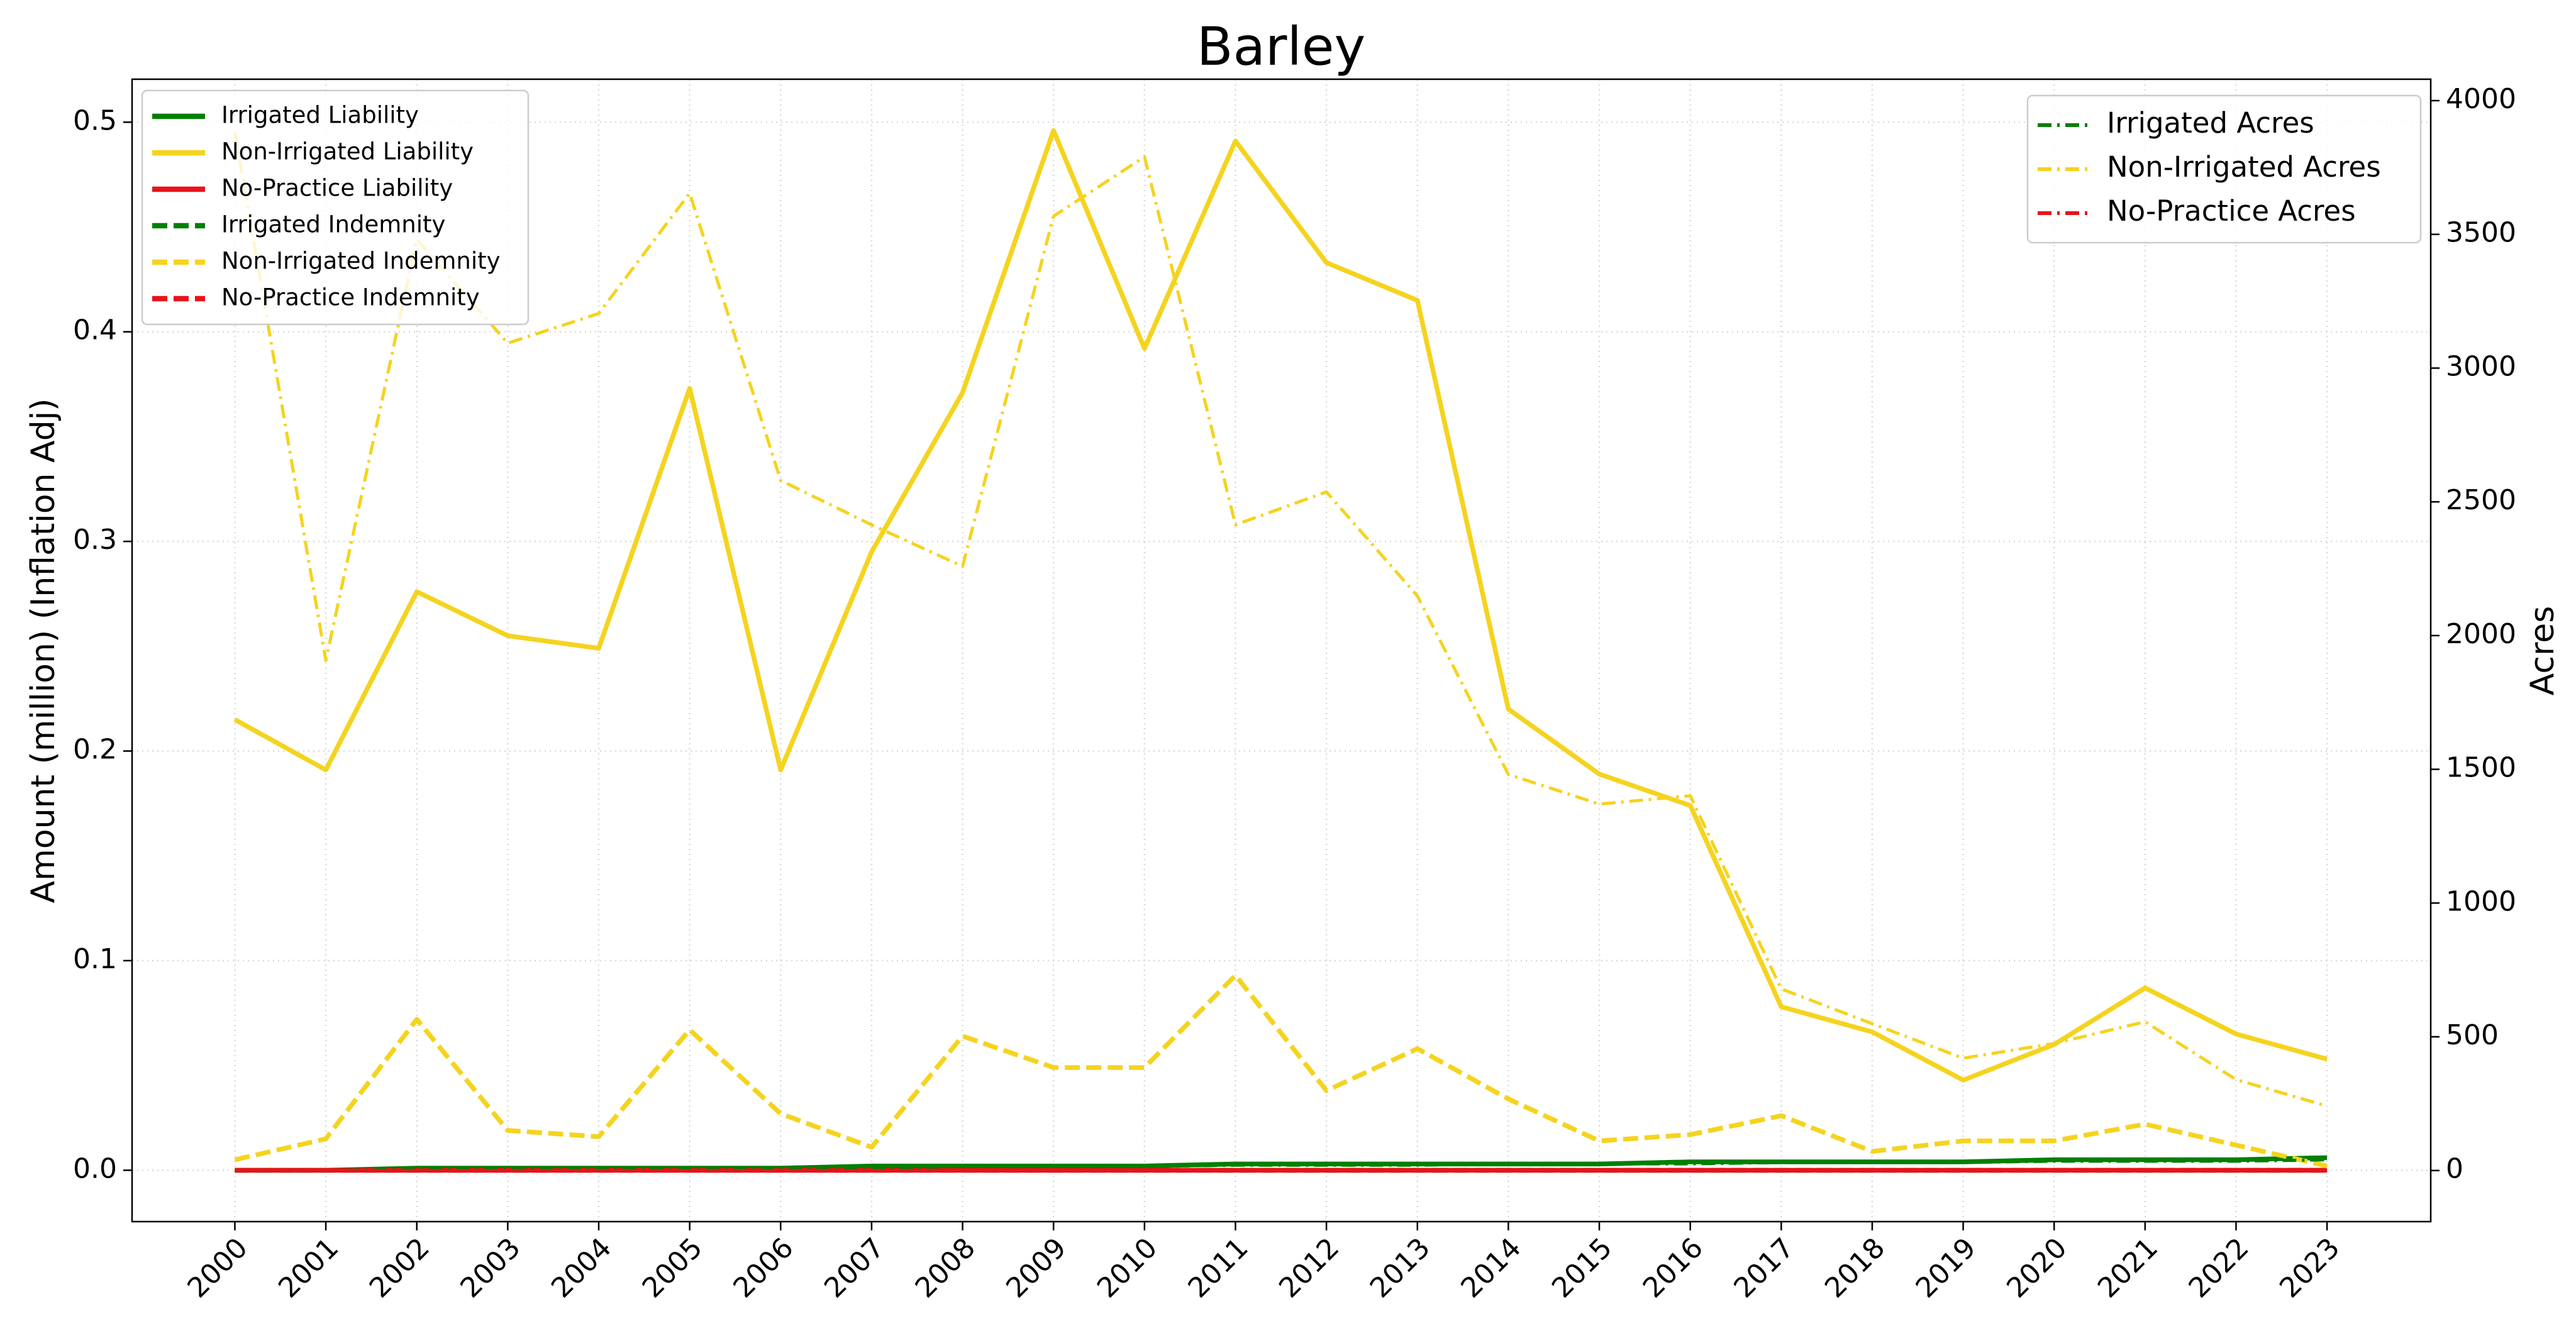 The image size is (2576, 1331). What do you see at coordinates (2481, 634) in the screenshot?
I see `y2-tick-label: 2000` at bounding box center [2481, 634].